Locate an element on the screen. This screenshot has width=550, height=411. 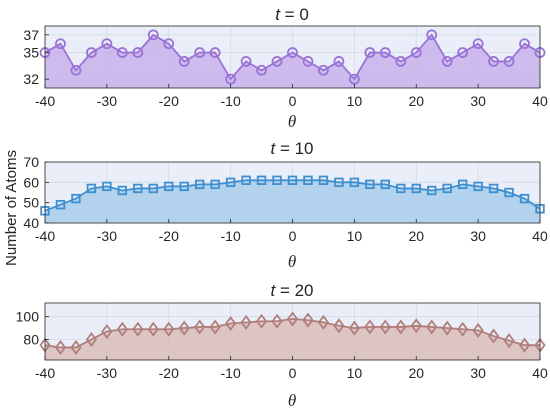
y-axis-label: Number of Atoms is located at coordinates (11, 208).